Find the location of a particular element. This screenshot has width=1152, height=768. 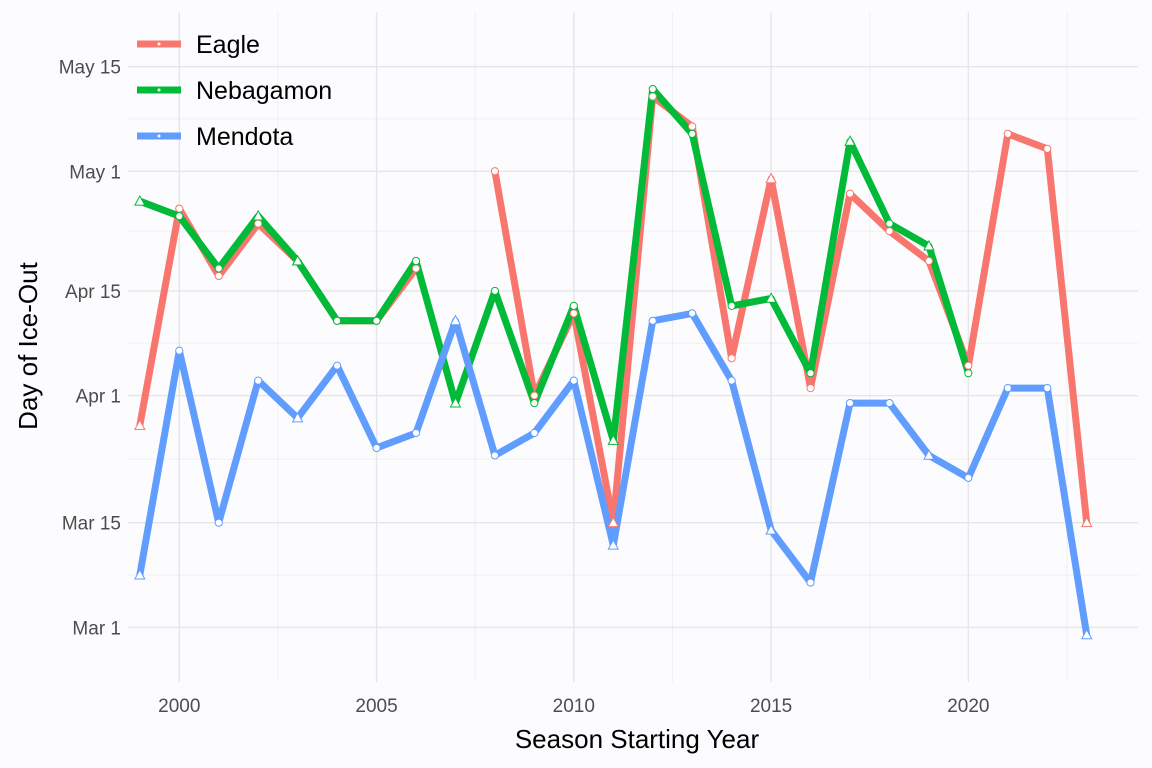

y-tick-label: May 1 is located at coordinates (95, 172).